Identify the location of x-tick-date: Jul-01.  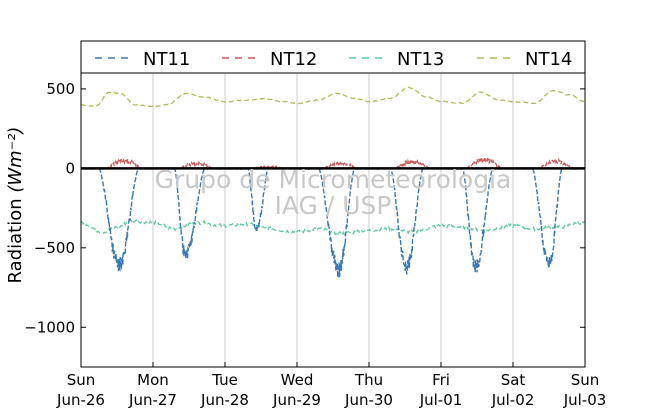
(441, 400).